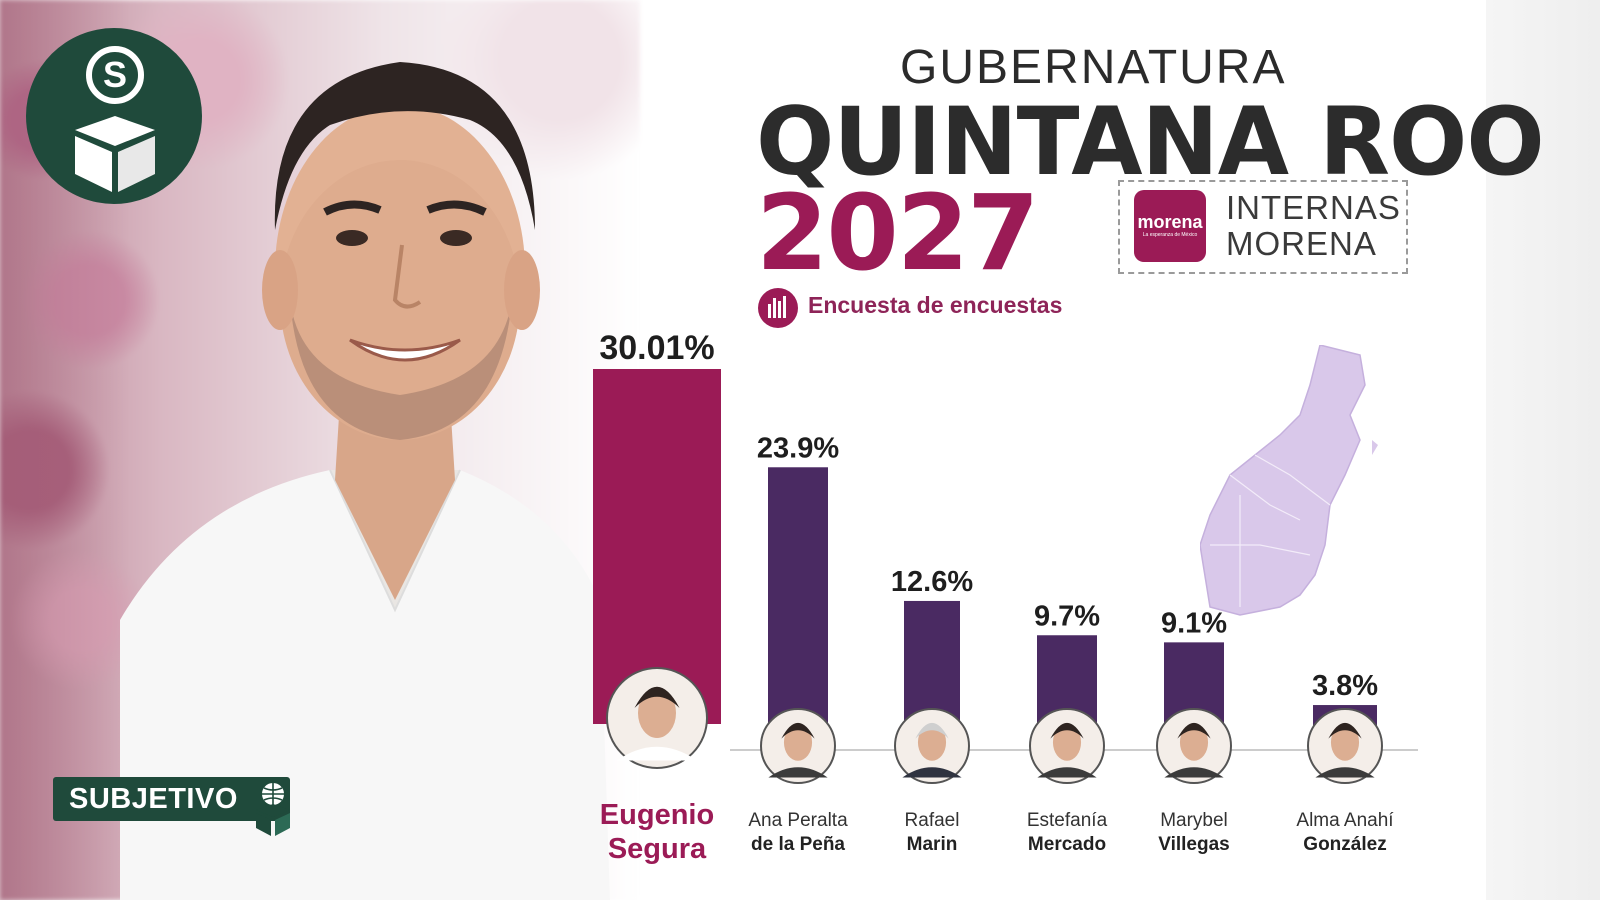 The image size is (1600, 900). I want to click on badge-line-internas: INTERNAS, so click(1313, 207).